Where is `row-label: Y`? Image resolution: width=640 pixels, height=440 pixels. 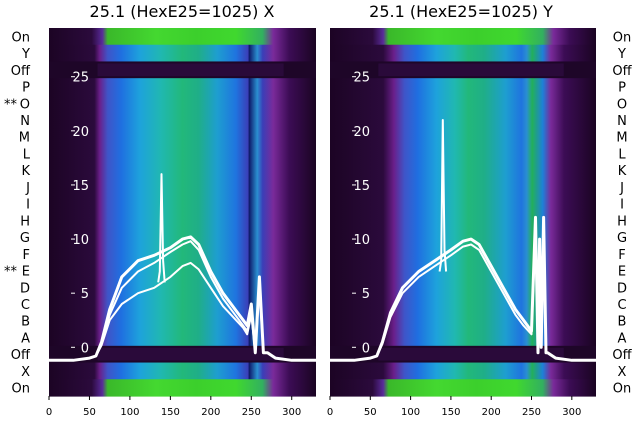
row-label: Y is located at coordinates (621, 54).